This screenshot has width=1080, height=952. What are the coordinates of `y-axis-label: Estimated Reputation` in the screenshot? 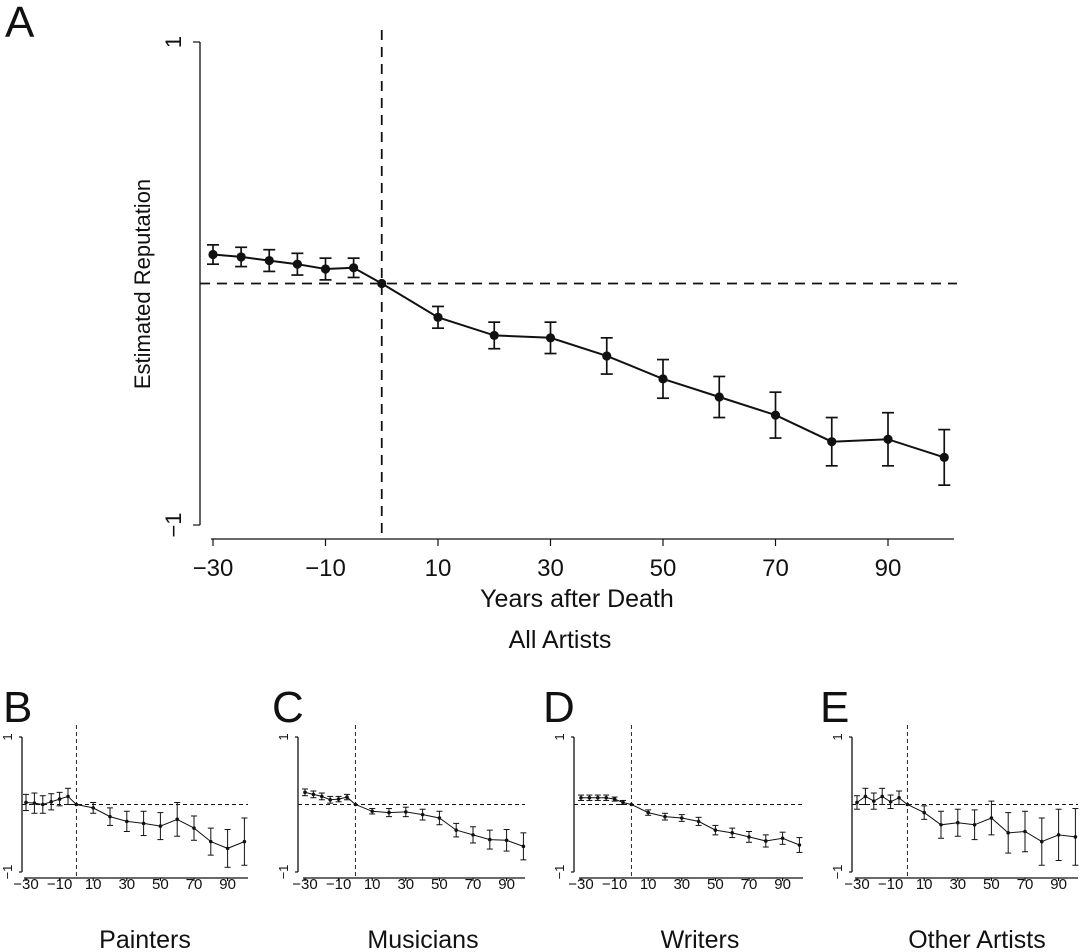 It's located at (142, 284).